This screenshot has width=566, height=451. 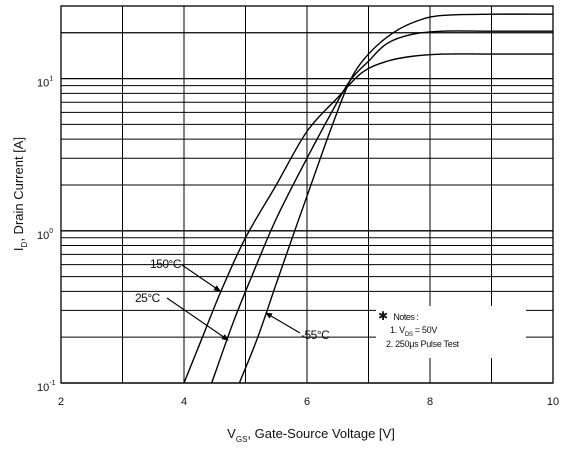 What do you see at coordinates (413, 331) in the screenshot?
I see `notes-line-1: 1. VDS = 50V` at bounding box center [413, 331].